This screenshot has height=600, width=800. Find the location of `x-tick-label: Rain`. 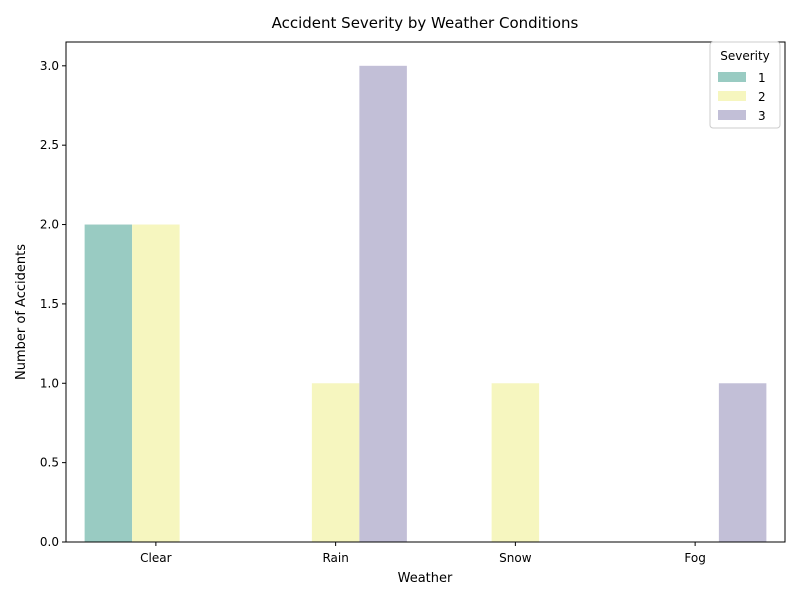

x-tick-label: Rain is located at coordinates (335, 558).